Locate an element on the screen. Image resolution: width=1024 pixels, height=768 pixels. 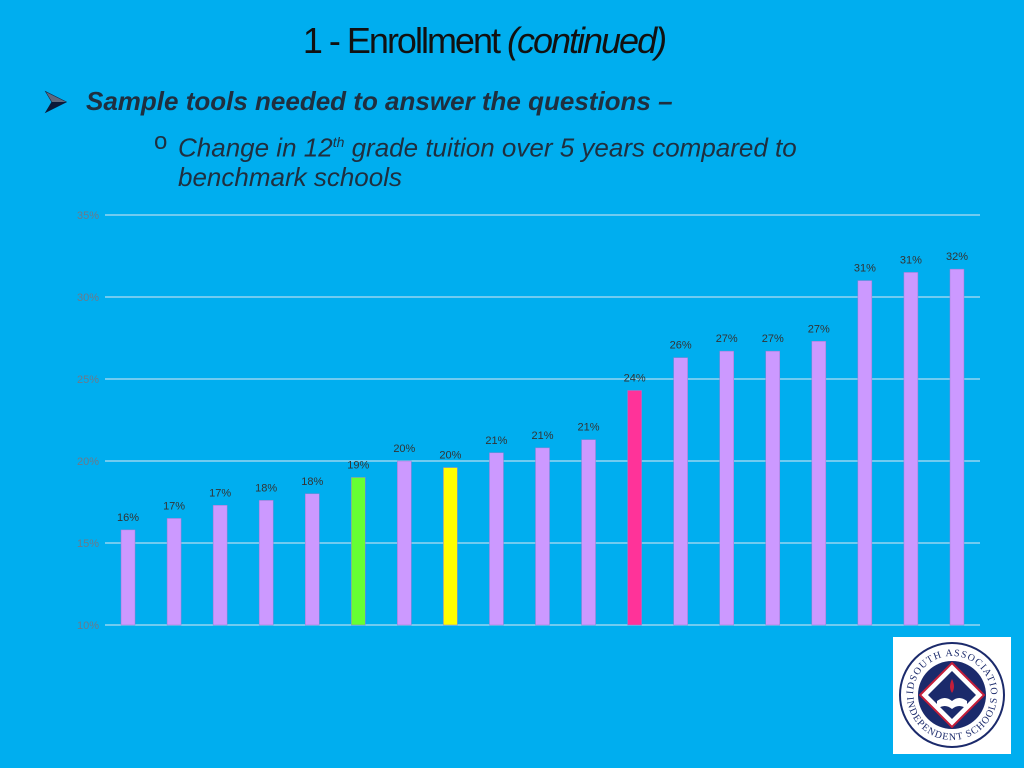
data-label: 16% is located at coordinates (128, 518).